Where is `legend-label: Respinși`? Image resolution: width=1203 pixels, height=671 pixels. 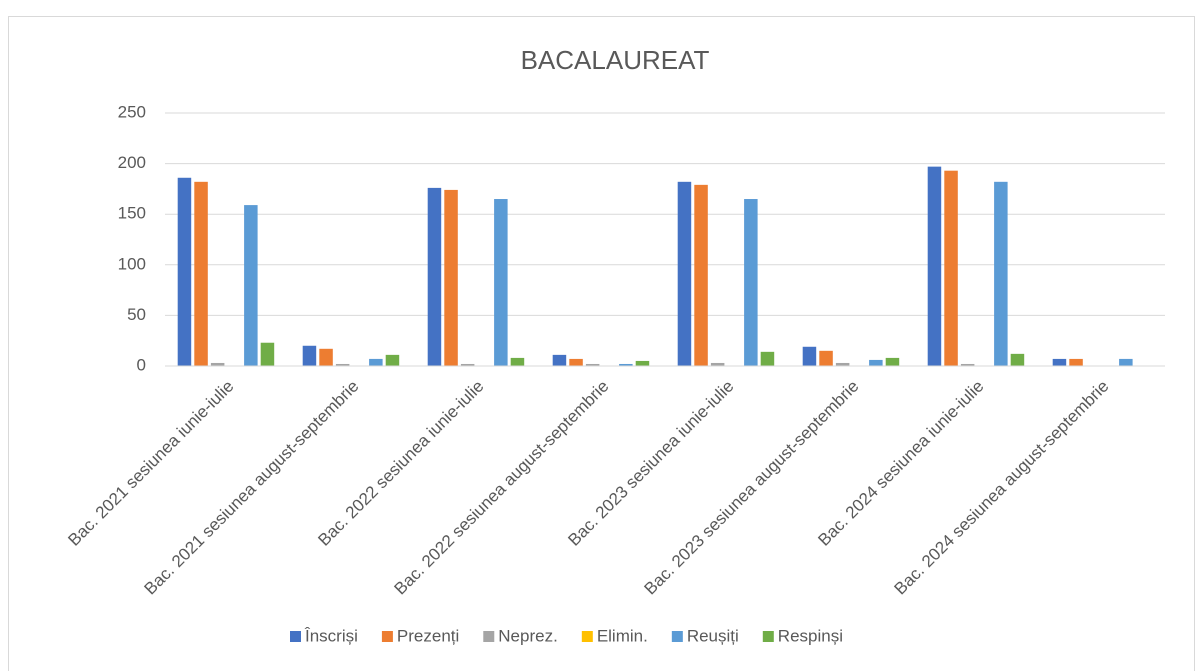 legend-label: Respinși is located at coordinates (810, 635).